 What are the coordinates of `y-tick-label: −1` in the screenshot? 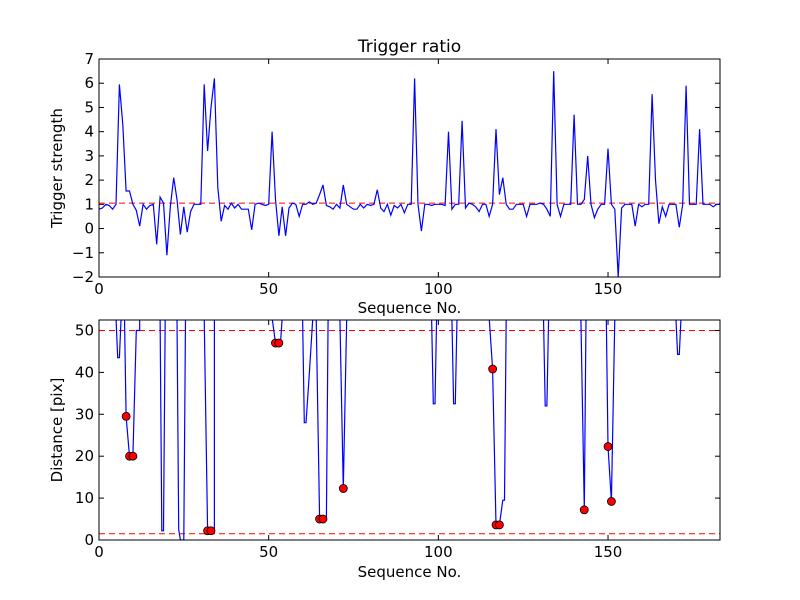 It's located at (83, 253).